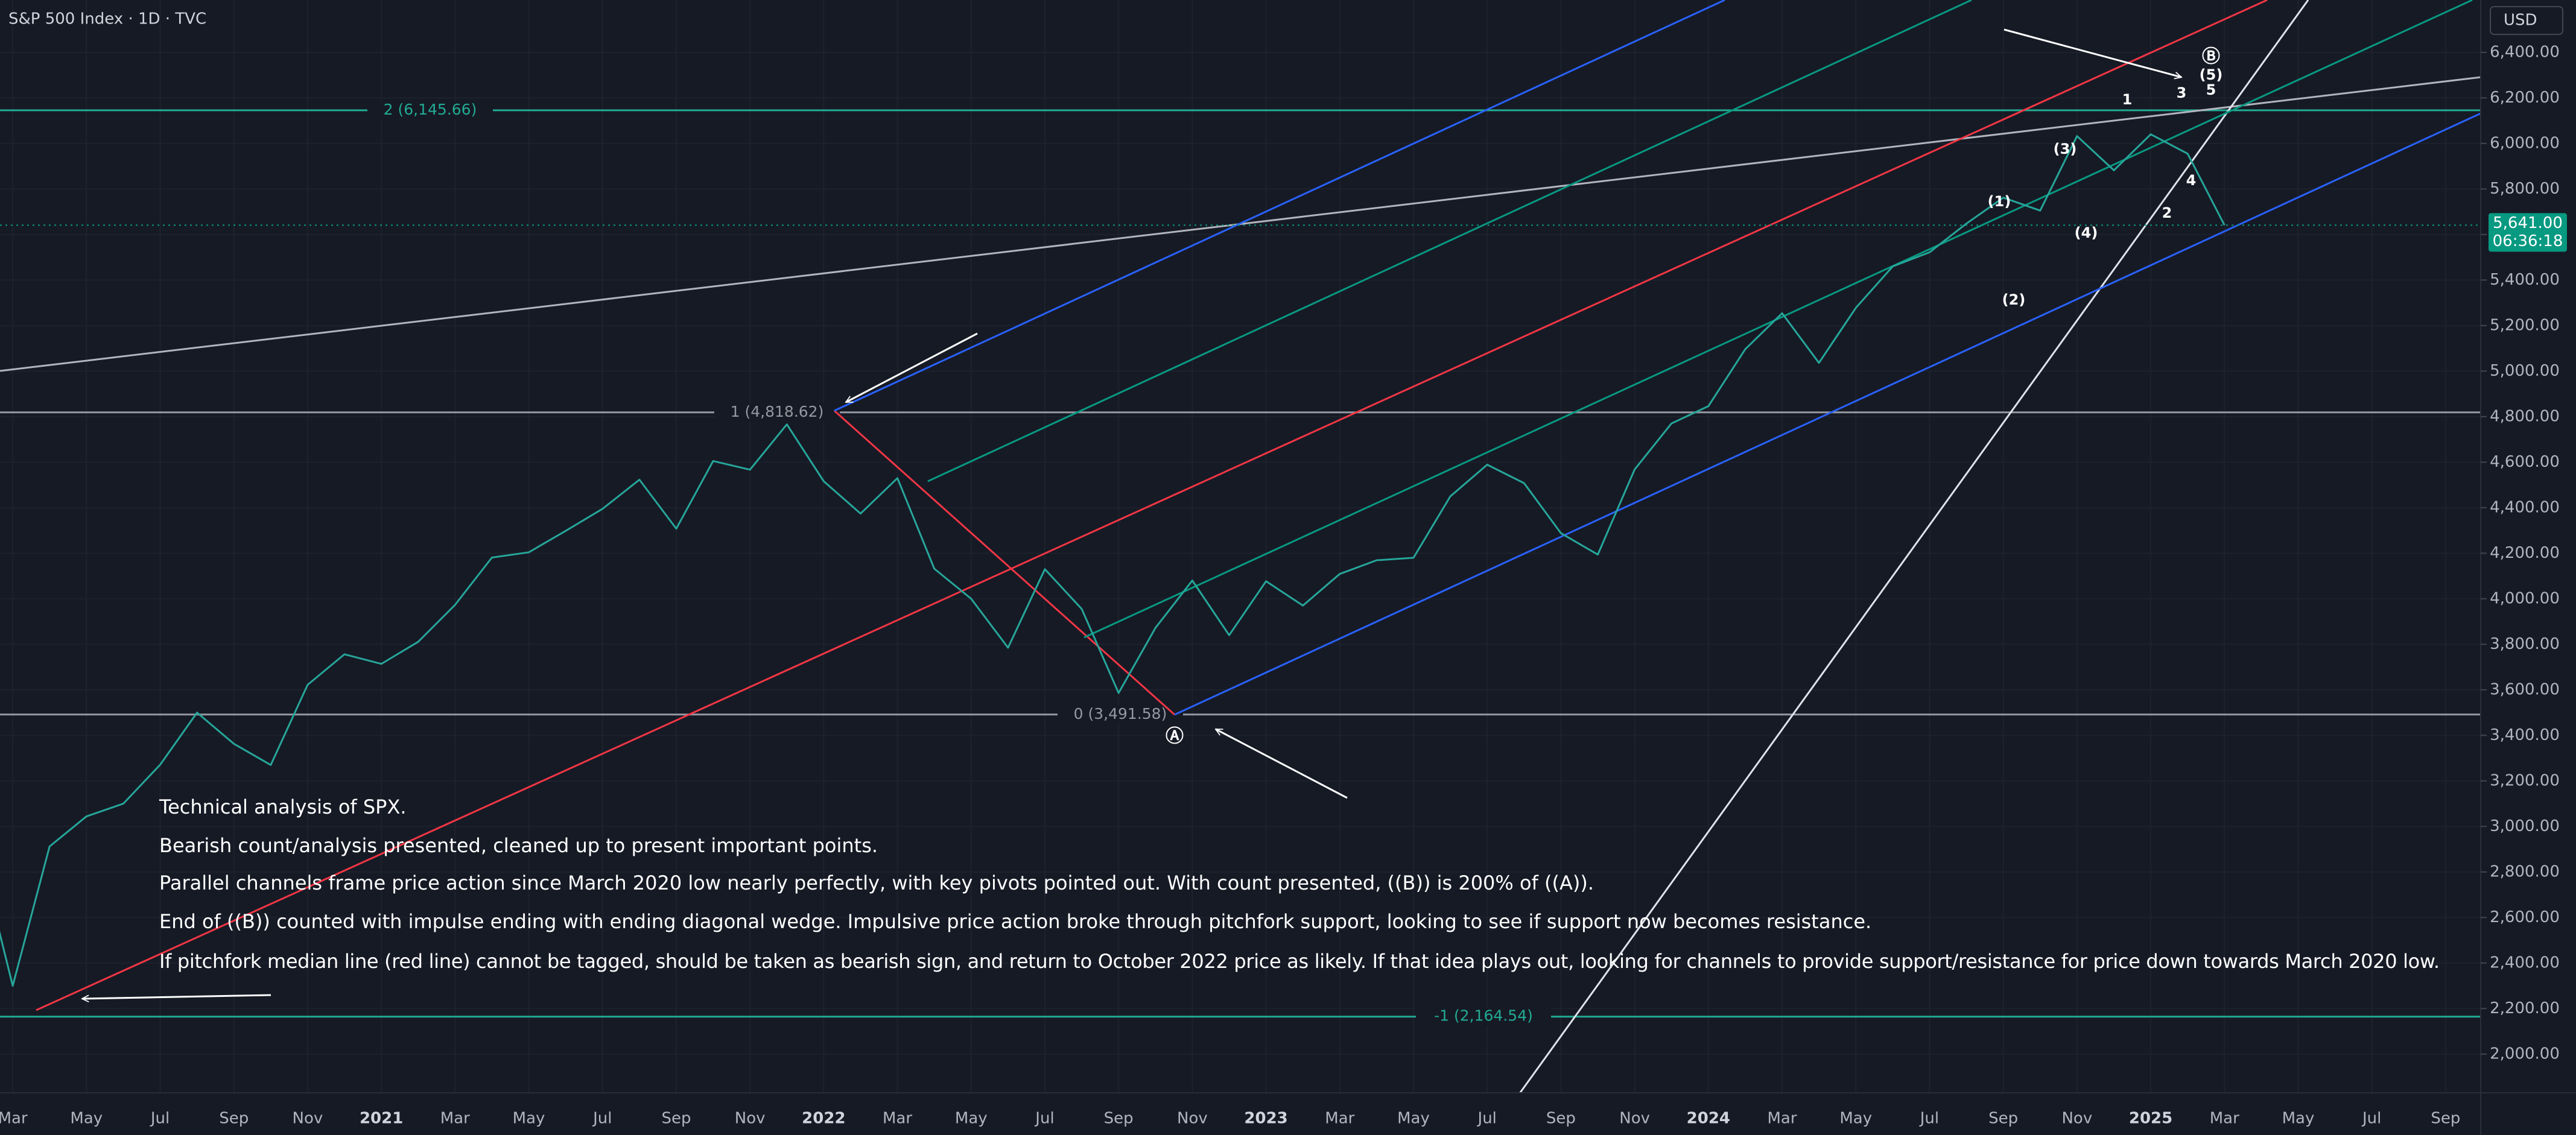 The height and width of the screenshot is (1135, 2576). Describe the element at coordinates (2528, 223) in the screenshot. I see `last-price-label: 5,641.00` at that location.